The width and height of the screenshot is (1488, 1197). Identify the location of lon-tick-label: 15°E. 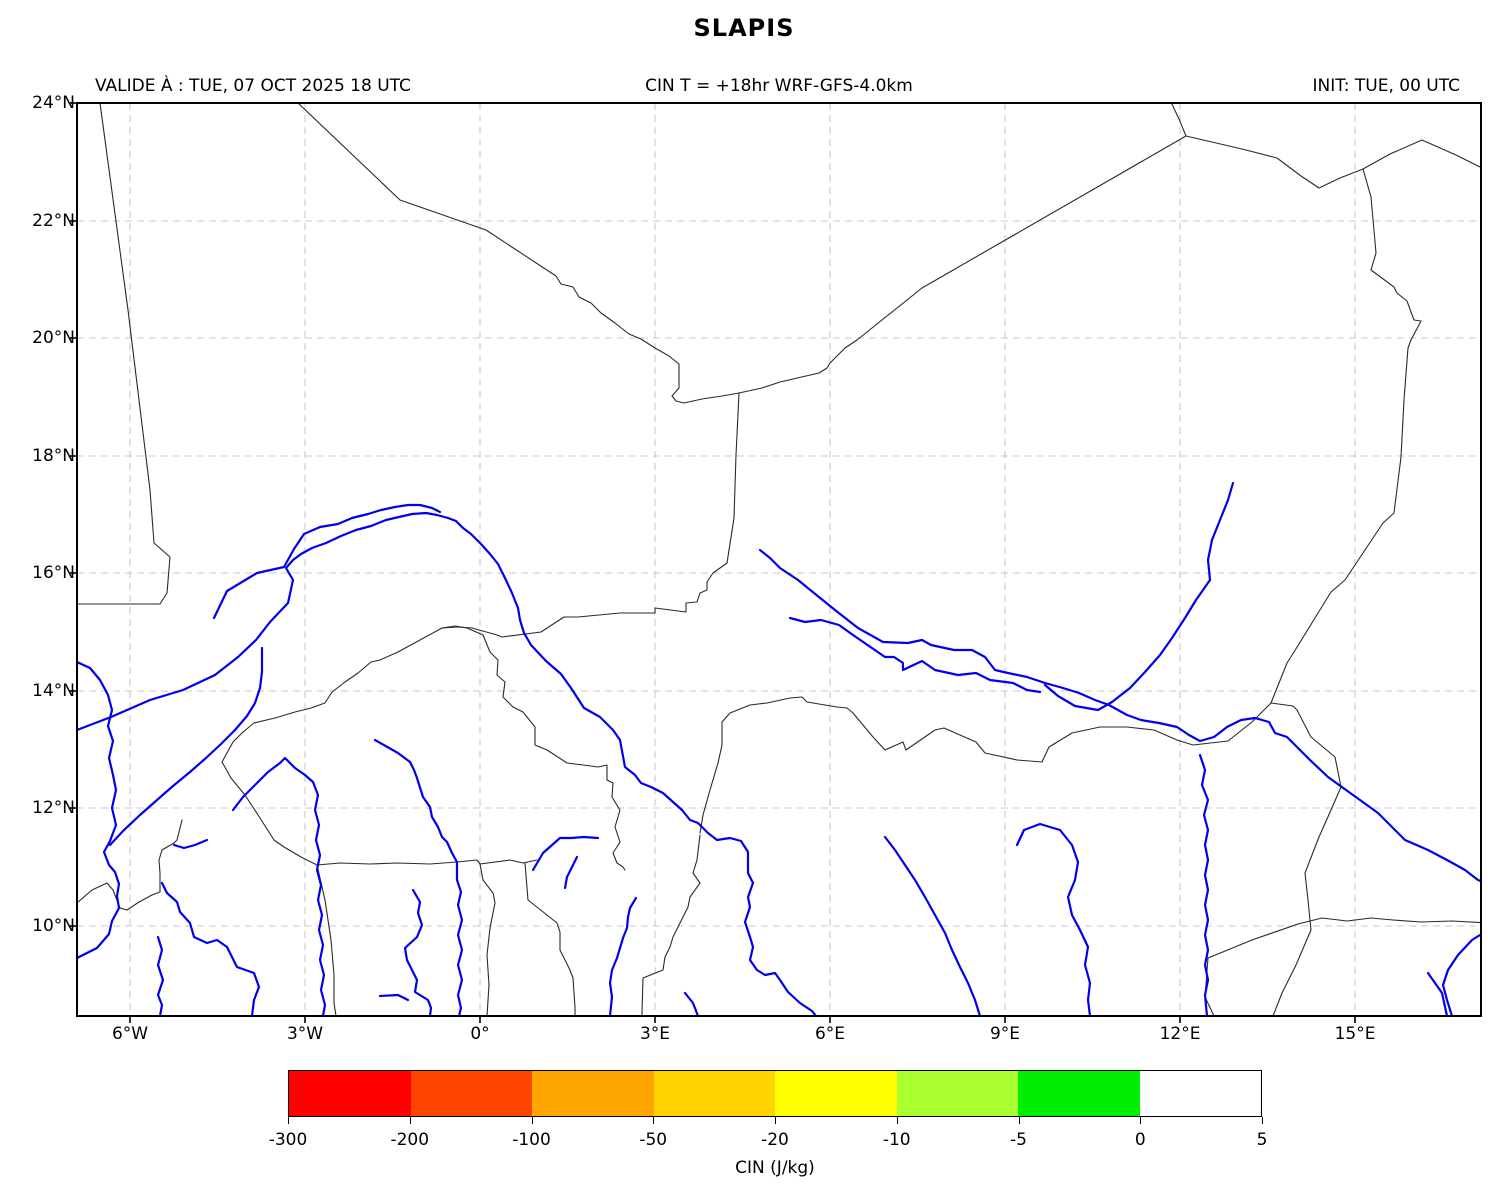
(1355, 1034).